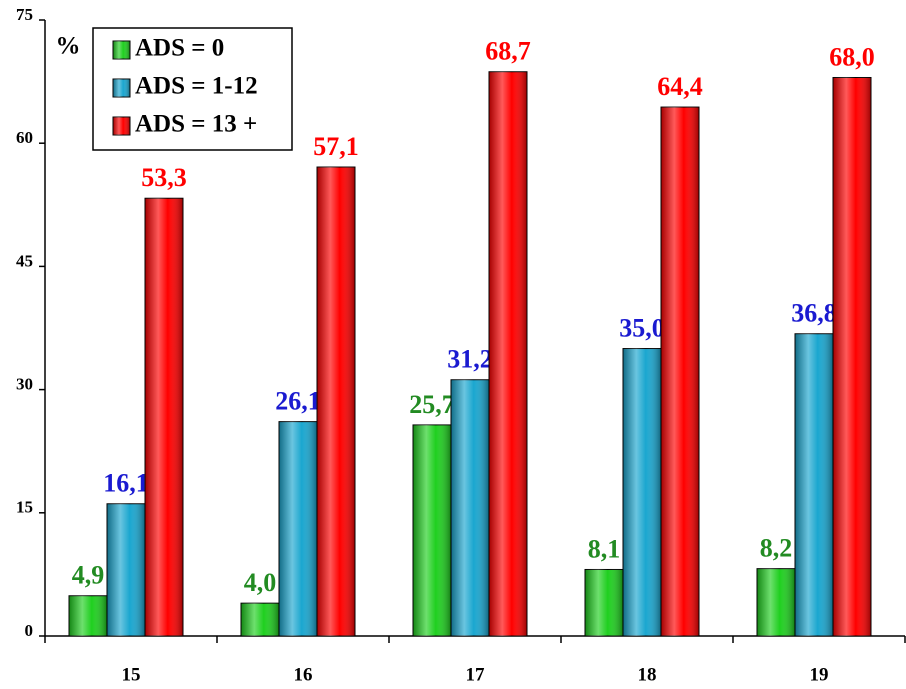 This screenshot has width=906, height=689. Describe the element at coordinates (24, 507) in the screenshot. I see `y-tick-label: 15` at that location.